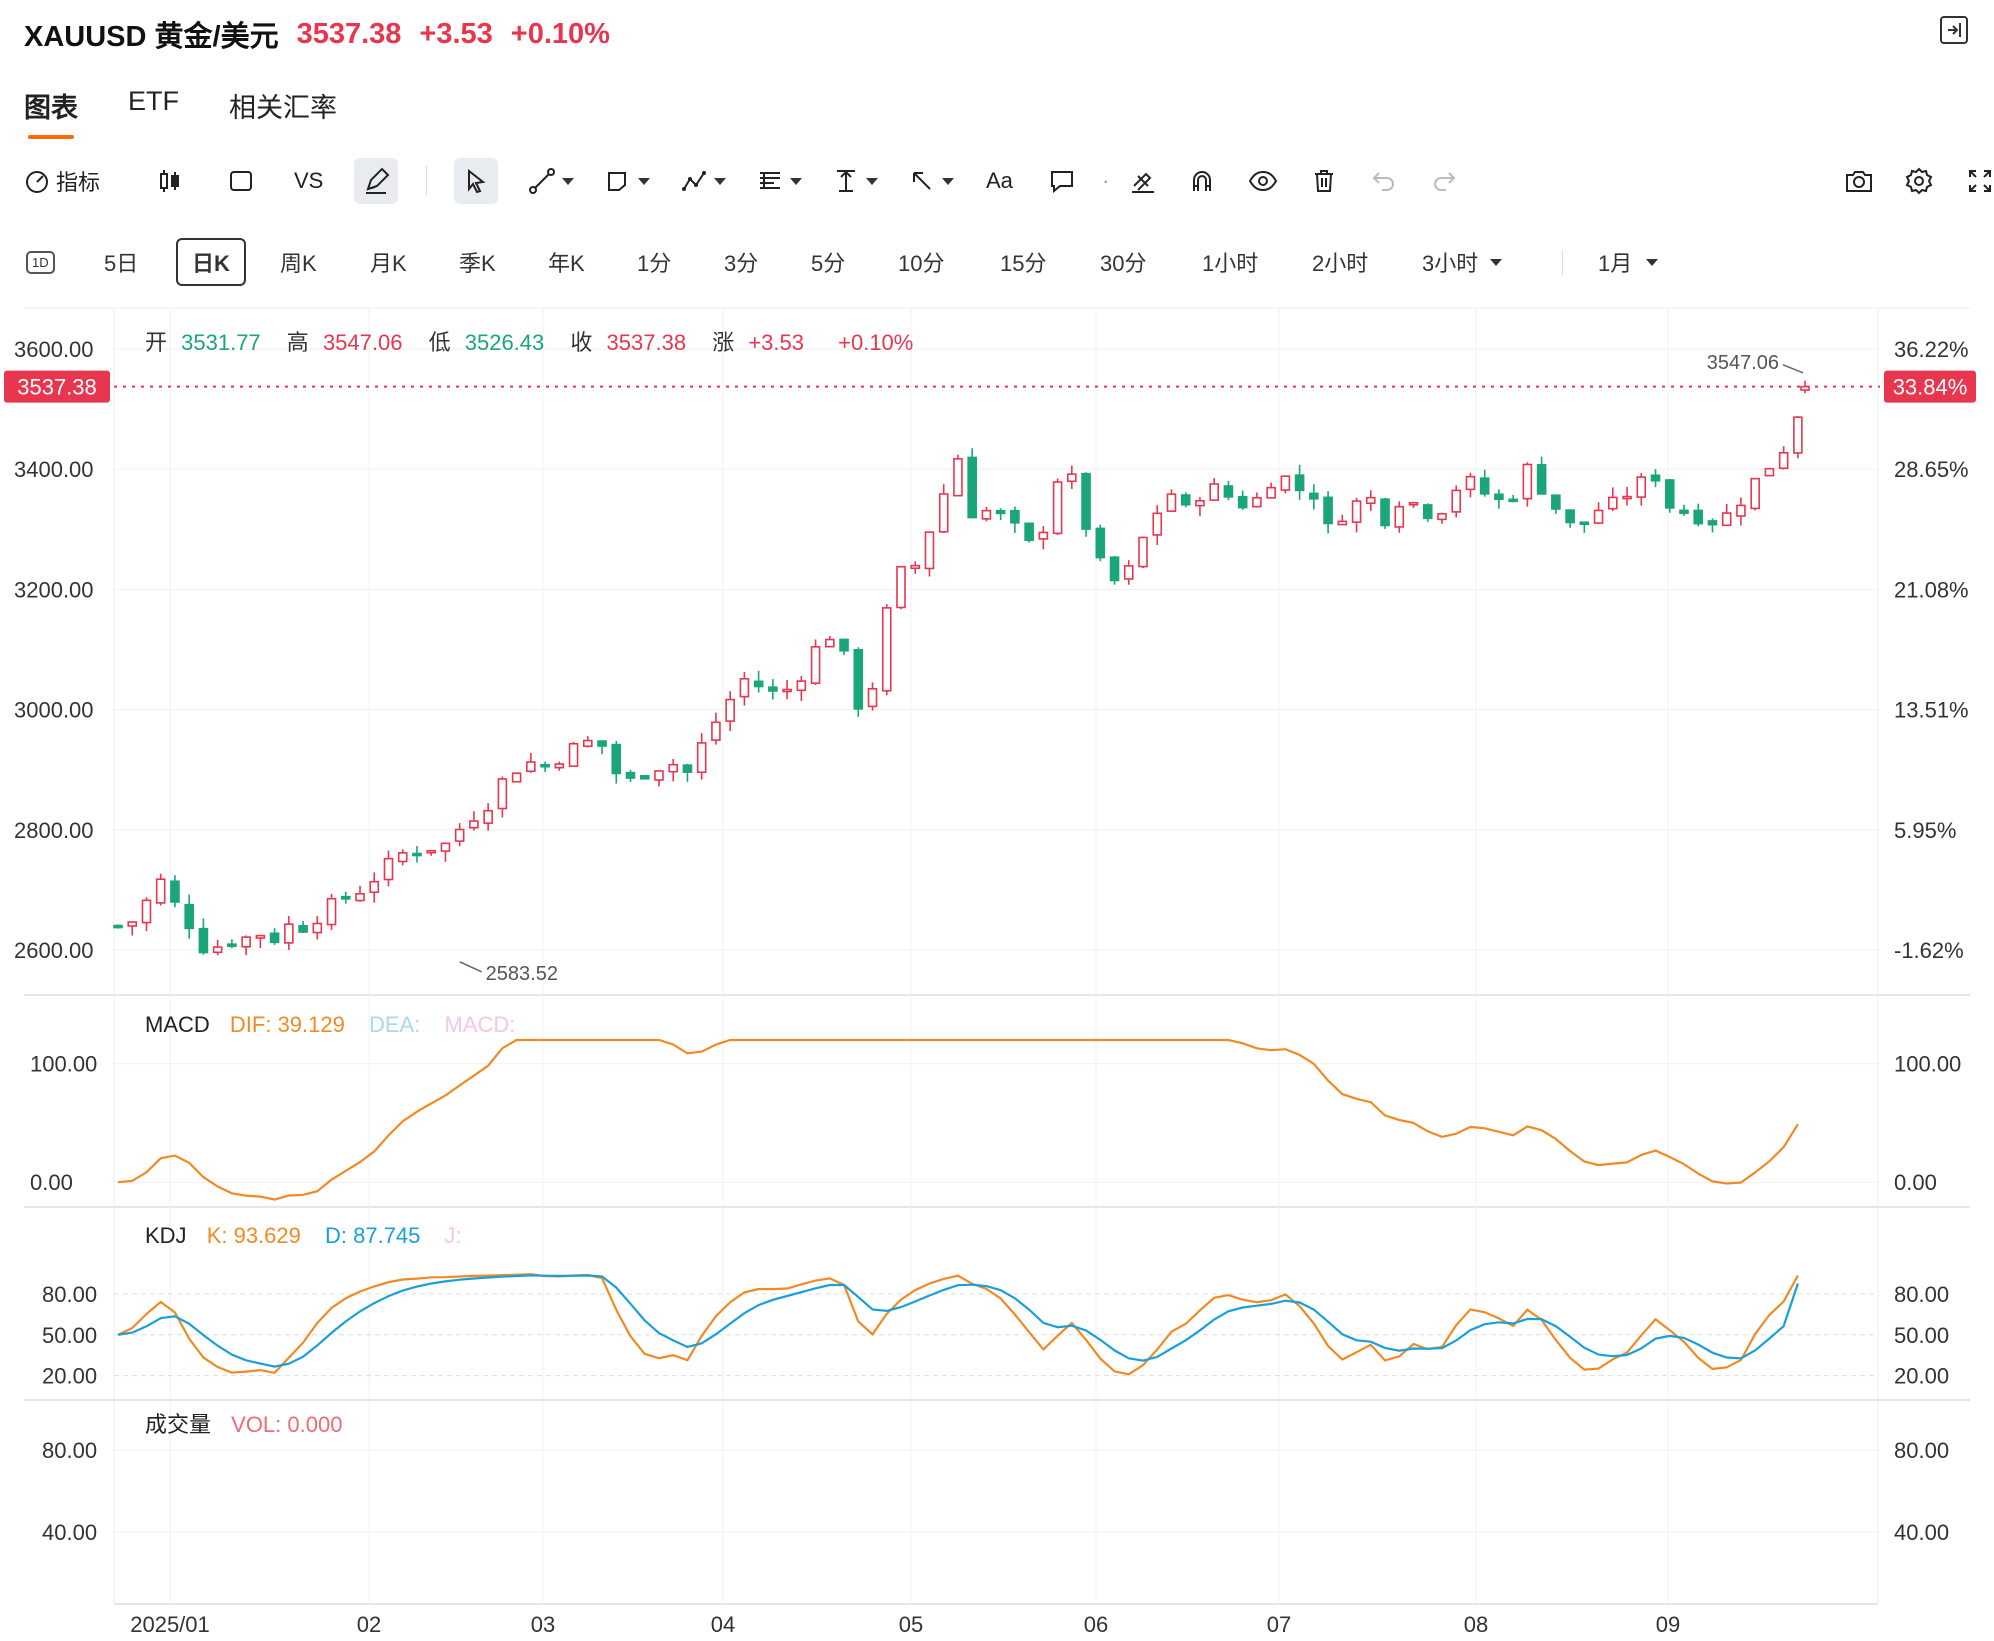 This screenshot has width=1994, height=1641. Describe the element at coordinates (1668, 1624) in the screenshot. I see `time-tick-label: 09` at that location.